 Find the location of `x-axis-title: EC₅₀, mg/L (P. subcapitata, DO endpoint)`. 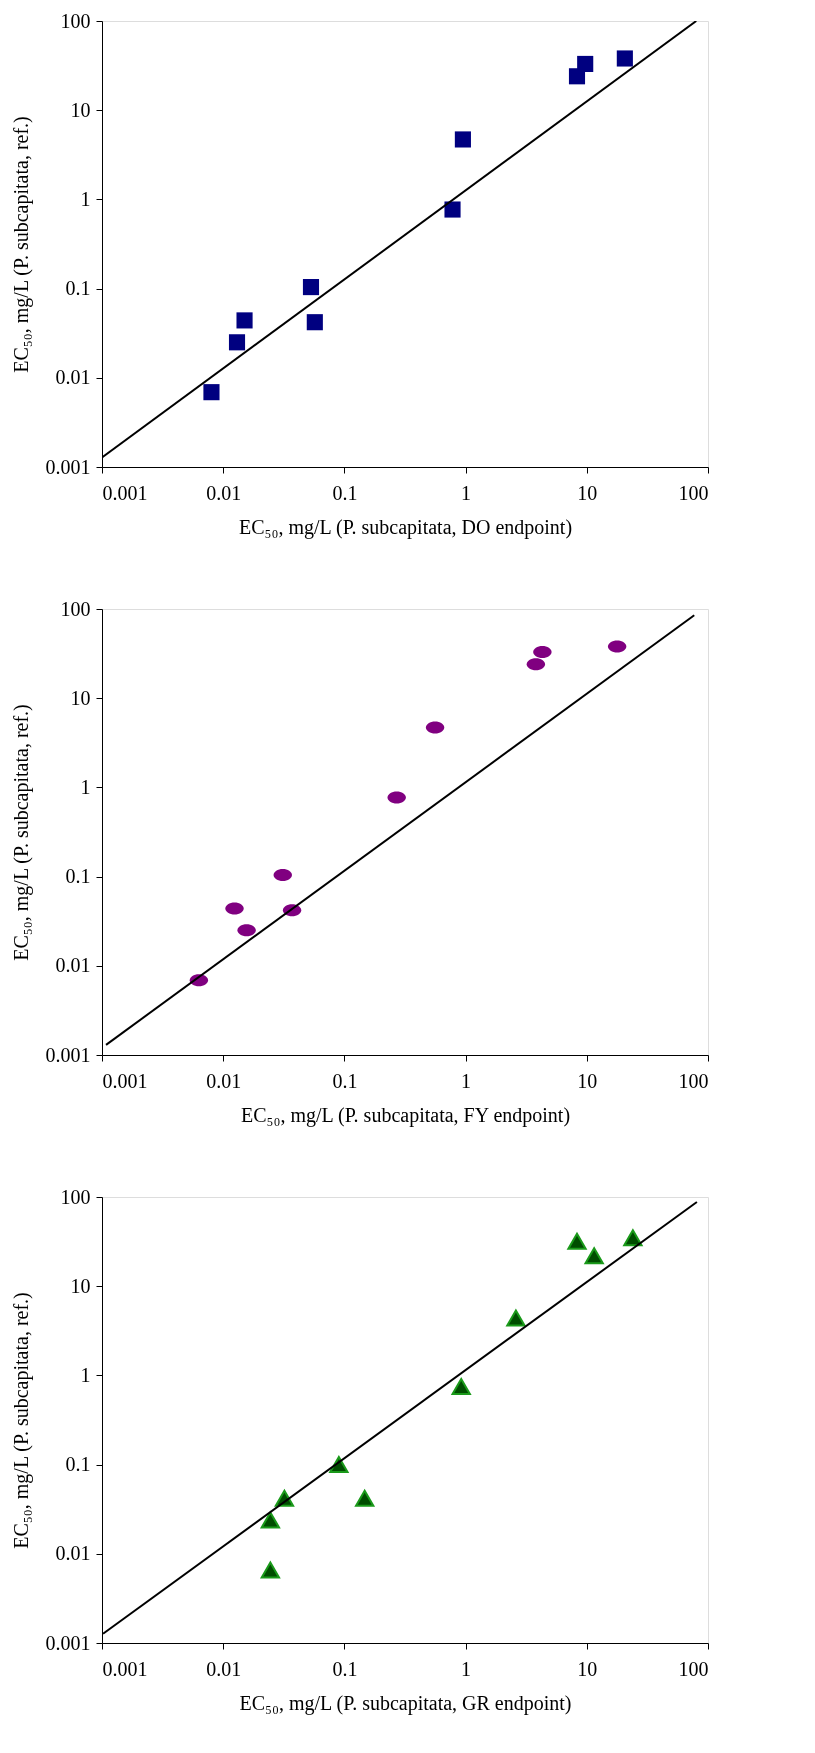

x-axis-title: EC₅₀, mg/L (P. subcapitata, DO endpoint) is located at coordinates (405, 527).